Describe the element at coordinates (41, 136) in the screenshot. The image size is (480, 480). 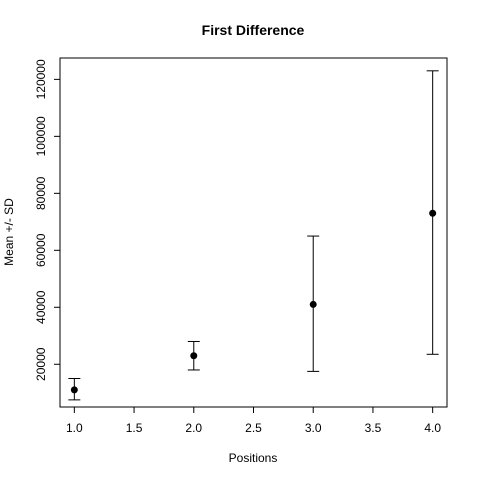
I see `y-tick-label: 100000` at that location.